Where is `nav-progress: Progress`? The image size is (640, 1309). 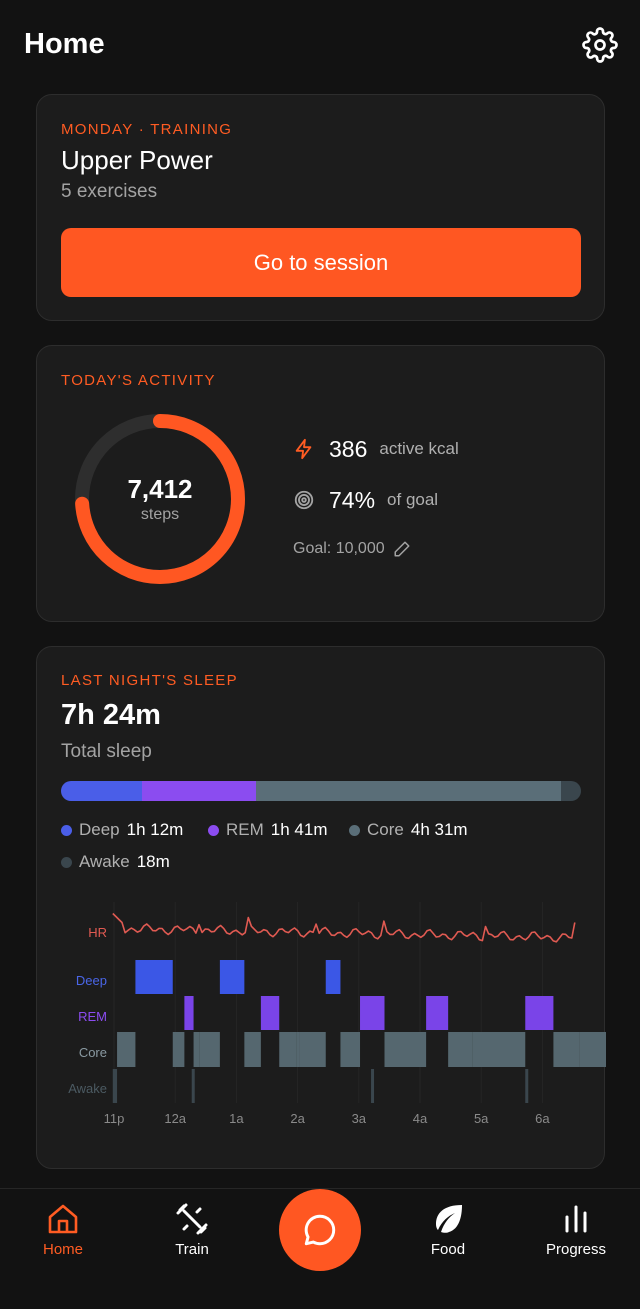
nav-progress: Progress is located at coordinates (576, 1231).